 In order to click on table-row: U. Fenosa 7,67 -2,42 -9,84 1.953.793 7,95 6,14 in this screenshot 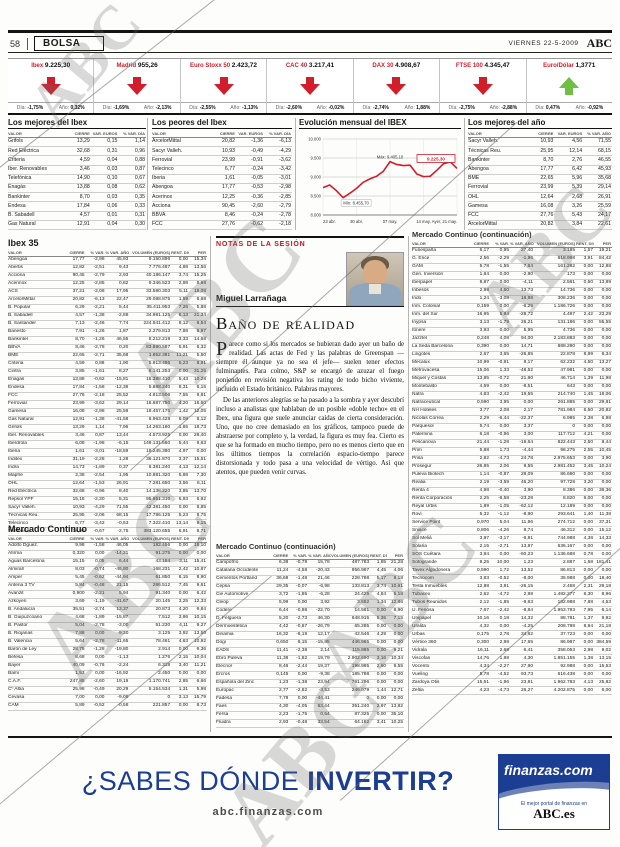, I will do `click(512, 611)`.